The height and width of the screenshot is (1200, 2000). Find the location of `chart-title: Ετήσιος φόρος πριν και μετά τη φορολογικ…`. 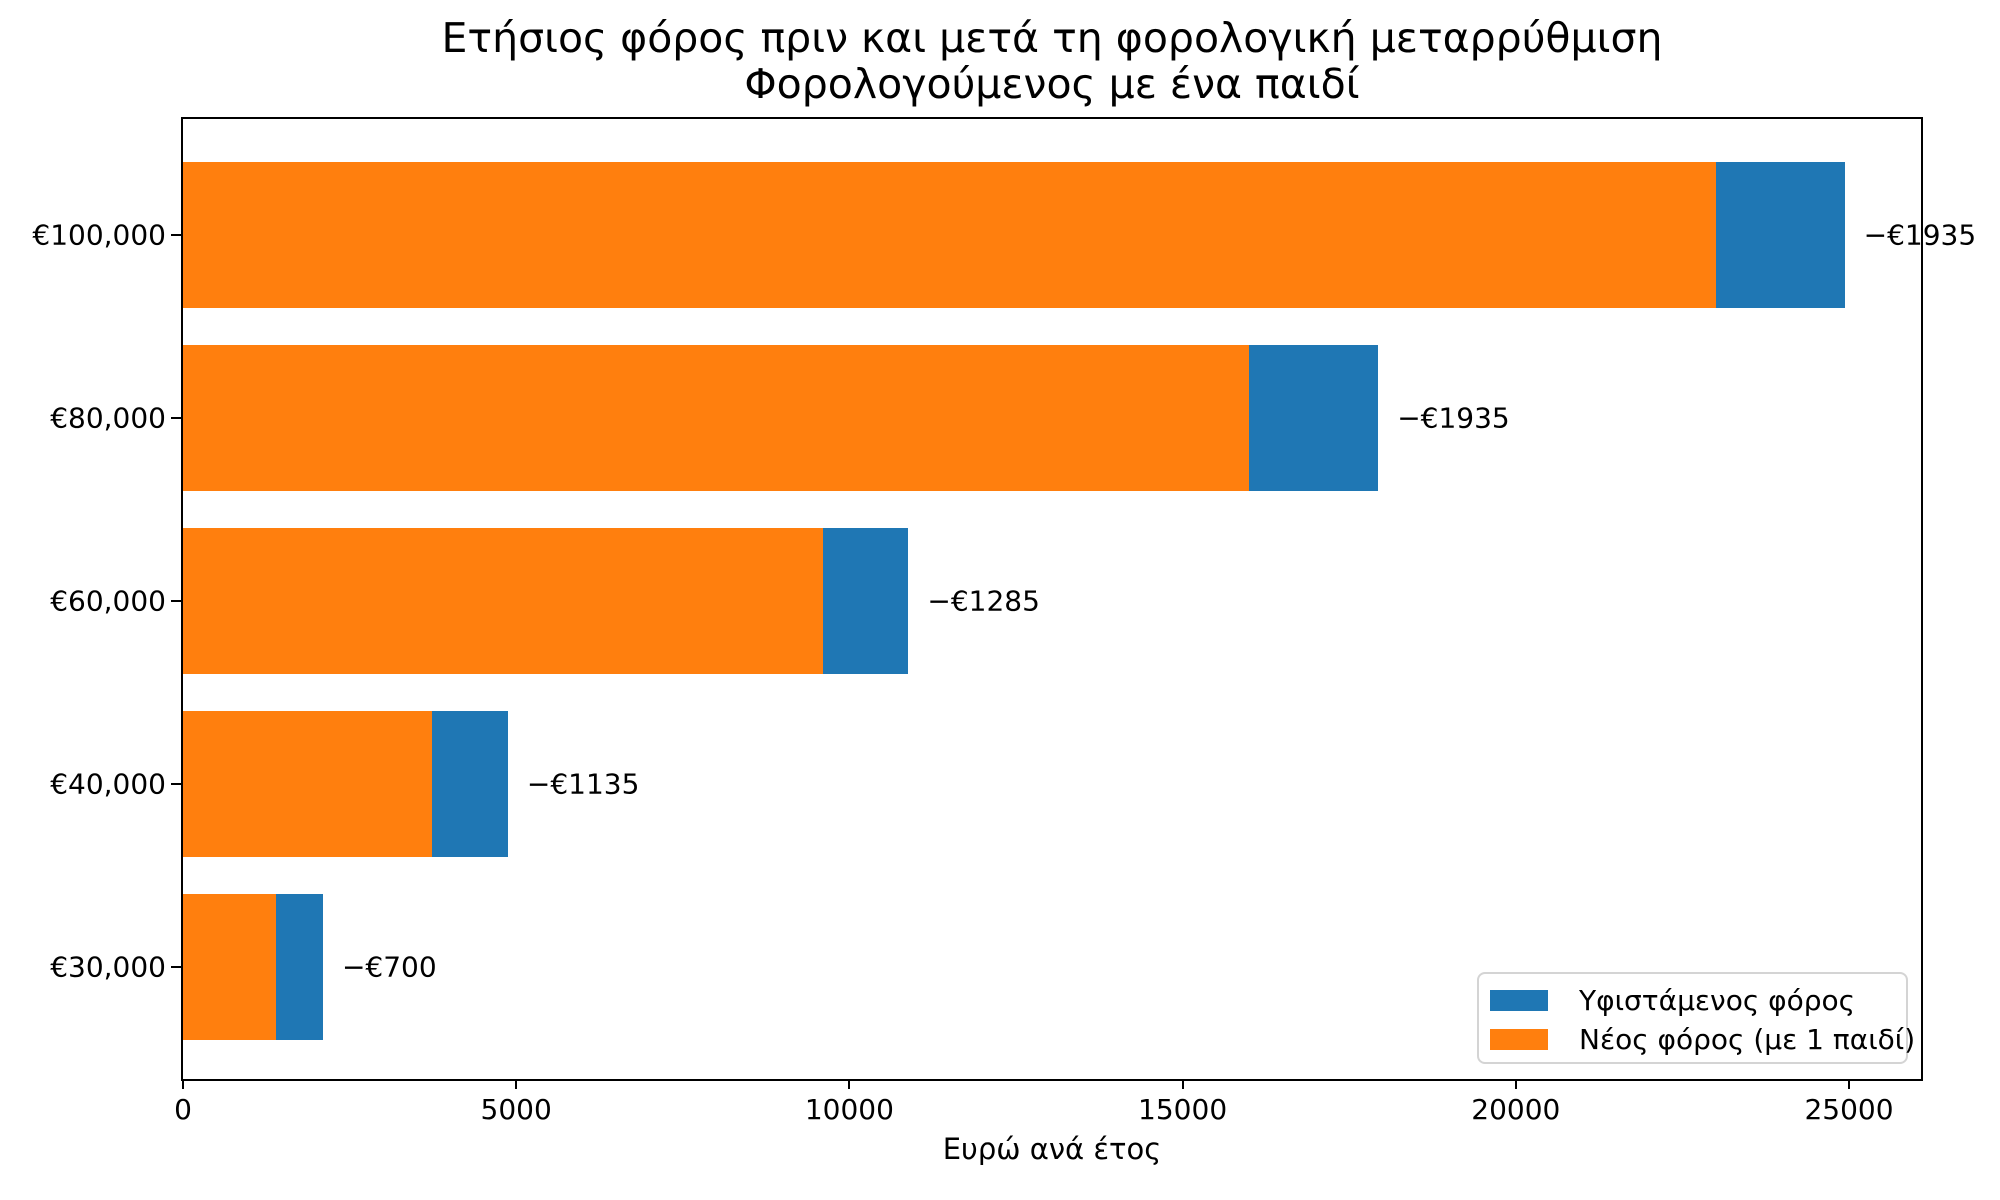

chart-title: Ετήσιος φόρος πριν και μετά τη φορολογικ… is located at coordinates (1052, 61).